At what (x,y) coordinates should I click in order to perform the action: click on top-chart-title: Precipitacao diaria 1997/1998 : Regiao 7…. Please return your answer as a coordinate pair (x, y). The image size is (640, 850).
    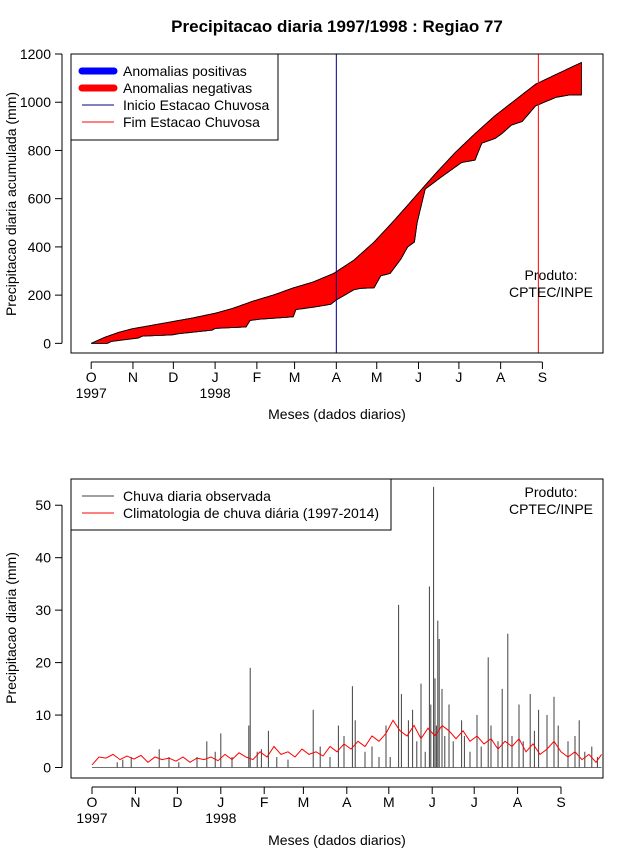
    Looking at the image, I should click on (337, 26).